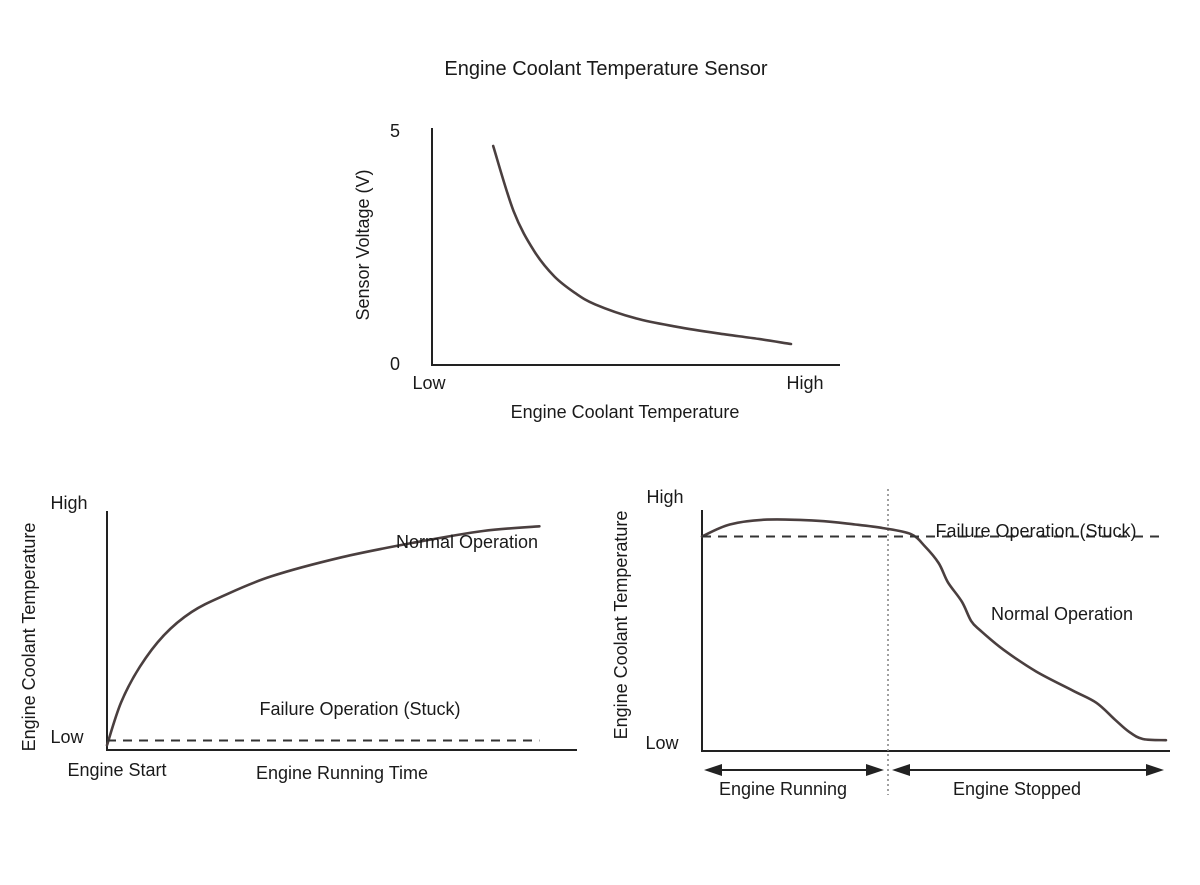 The width and height of the screenshot is (1200, 885). Describe the element at coordinates (1062, 614) in the screenshot. I see `stopped-normal-label: Normal Operation` at that location.